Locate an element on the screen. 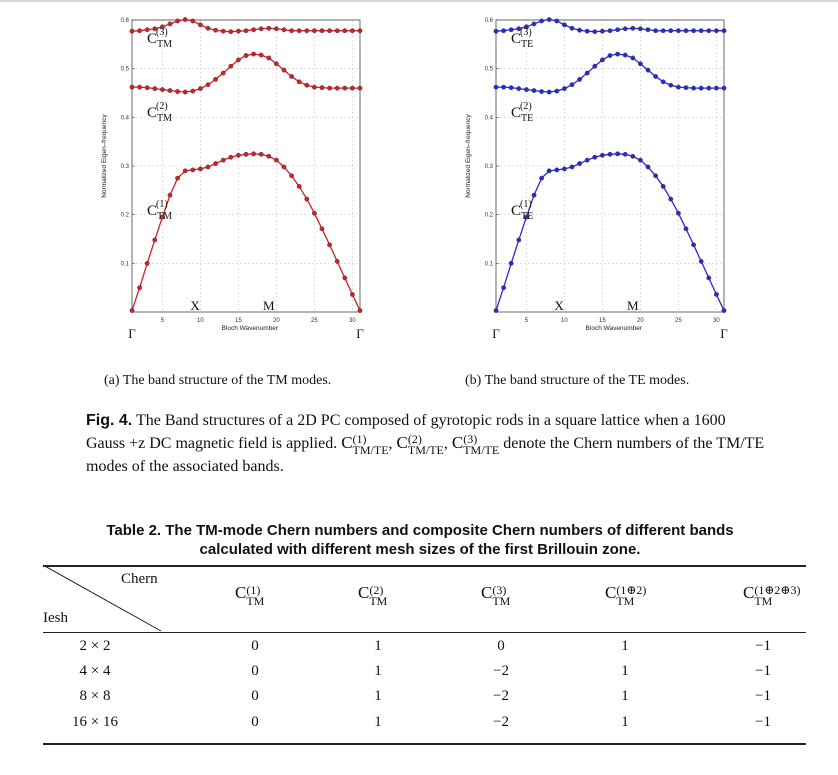 The width and height of the screenshot is (838, 775). chern-symbol-2: C is located at coordinates (402, 442).